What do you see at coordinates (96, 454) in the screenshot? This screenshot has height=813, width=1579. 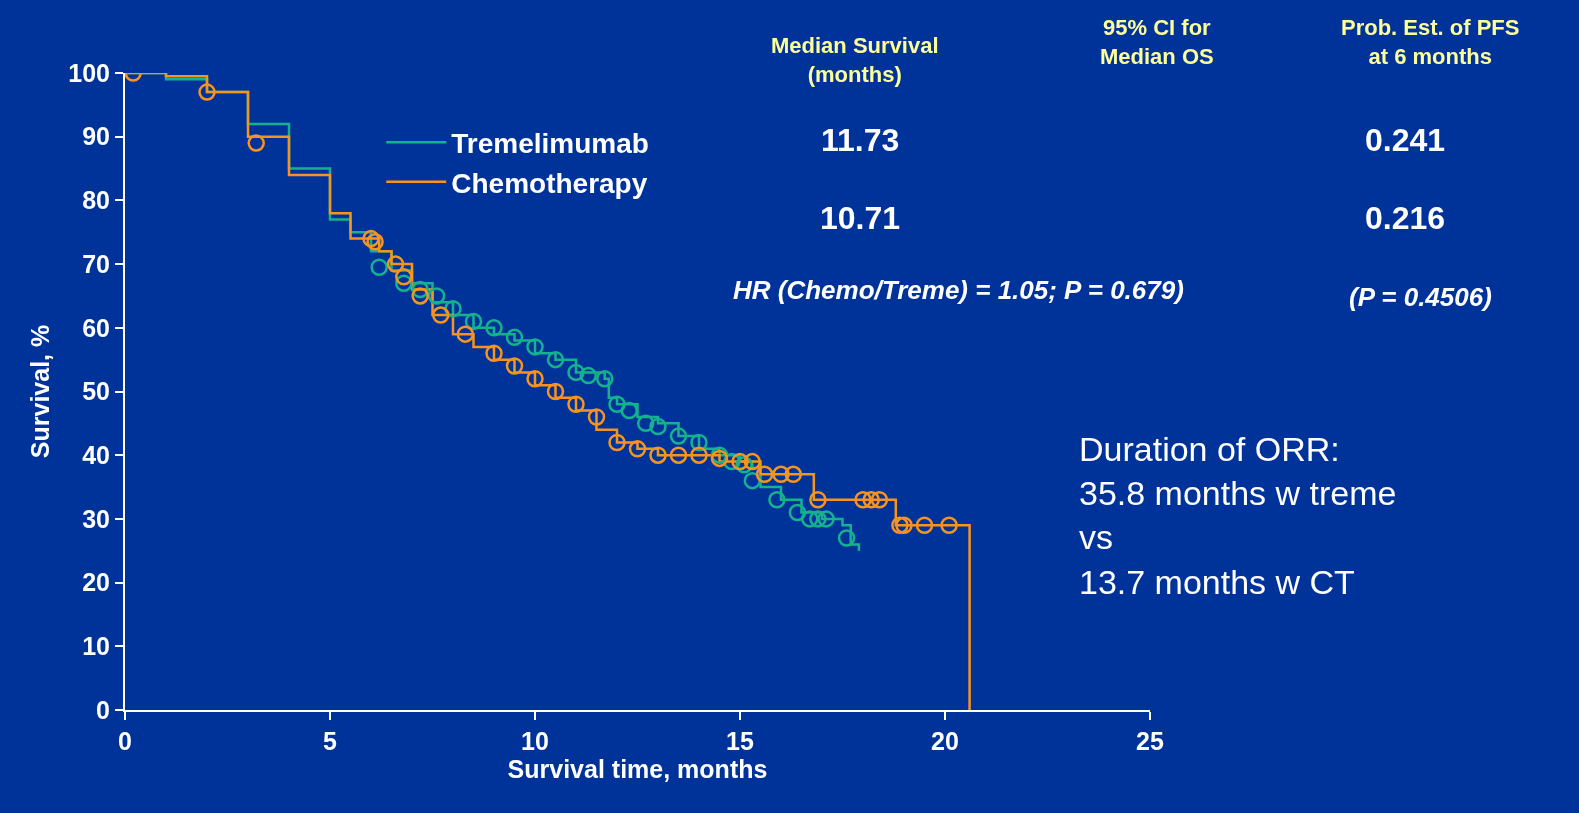 I see `y-tick-label: 40` at bounding box center [96, 454].